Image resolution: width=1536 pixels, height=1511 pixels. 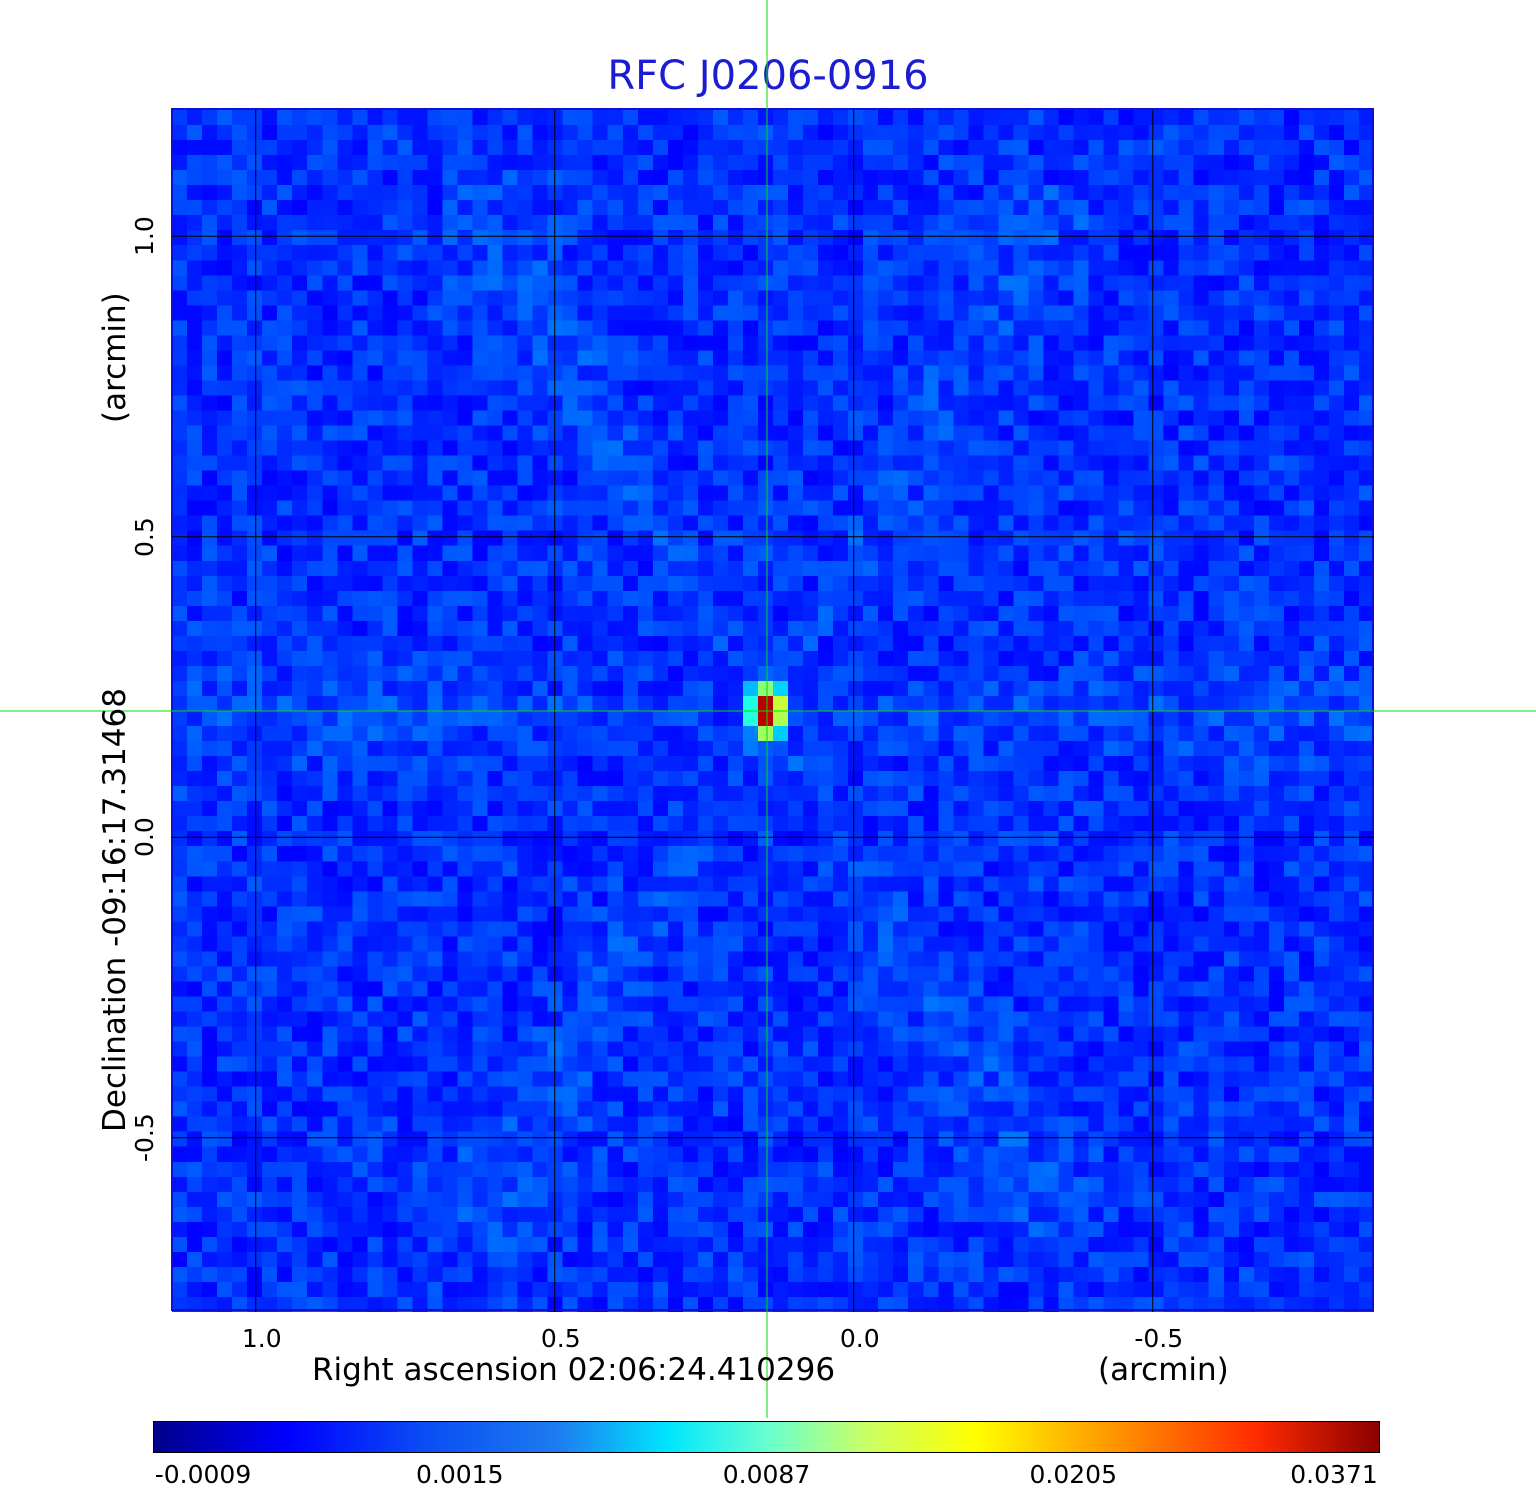 What do you see at coordinates (766, 1437) in the screenshot?
I see `colorbar` at bounding box center [766, 1437].